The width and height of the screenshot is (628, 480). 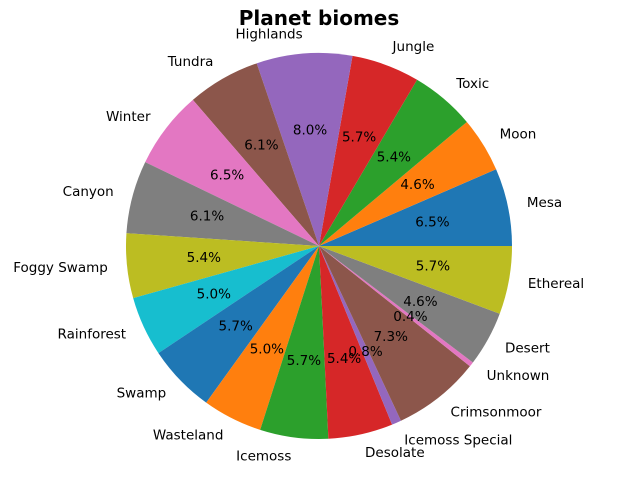 What do you see at coordinates (128, 117) in the screenshot?
I see `category-label-winter: Winter` at bounding box center [128, 117].